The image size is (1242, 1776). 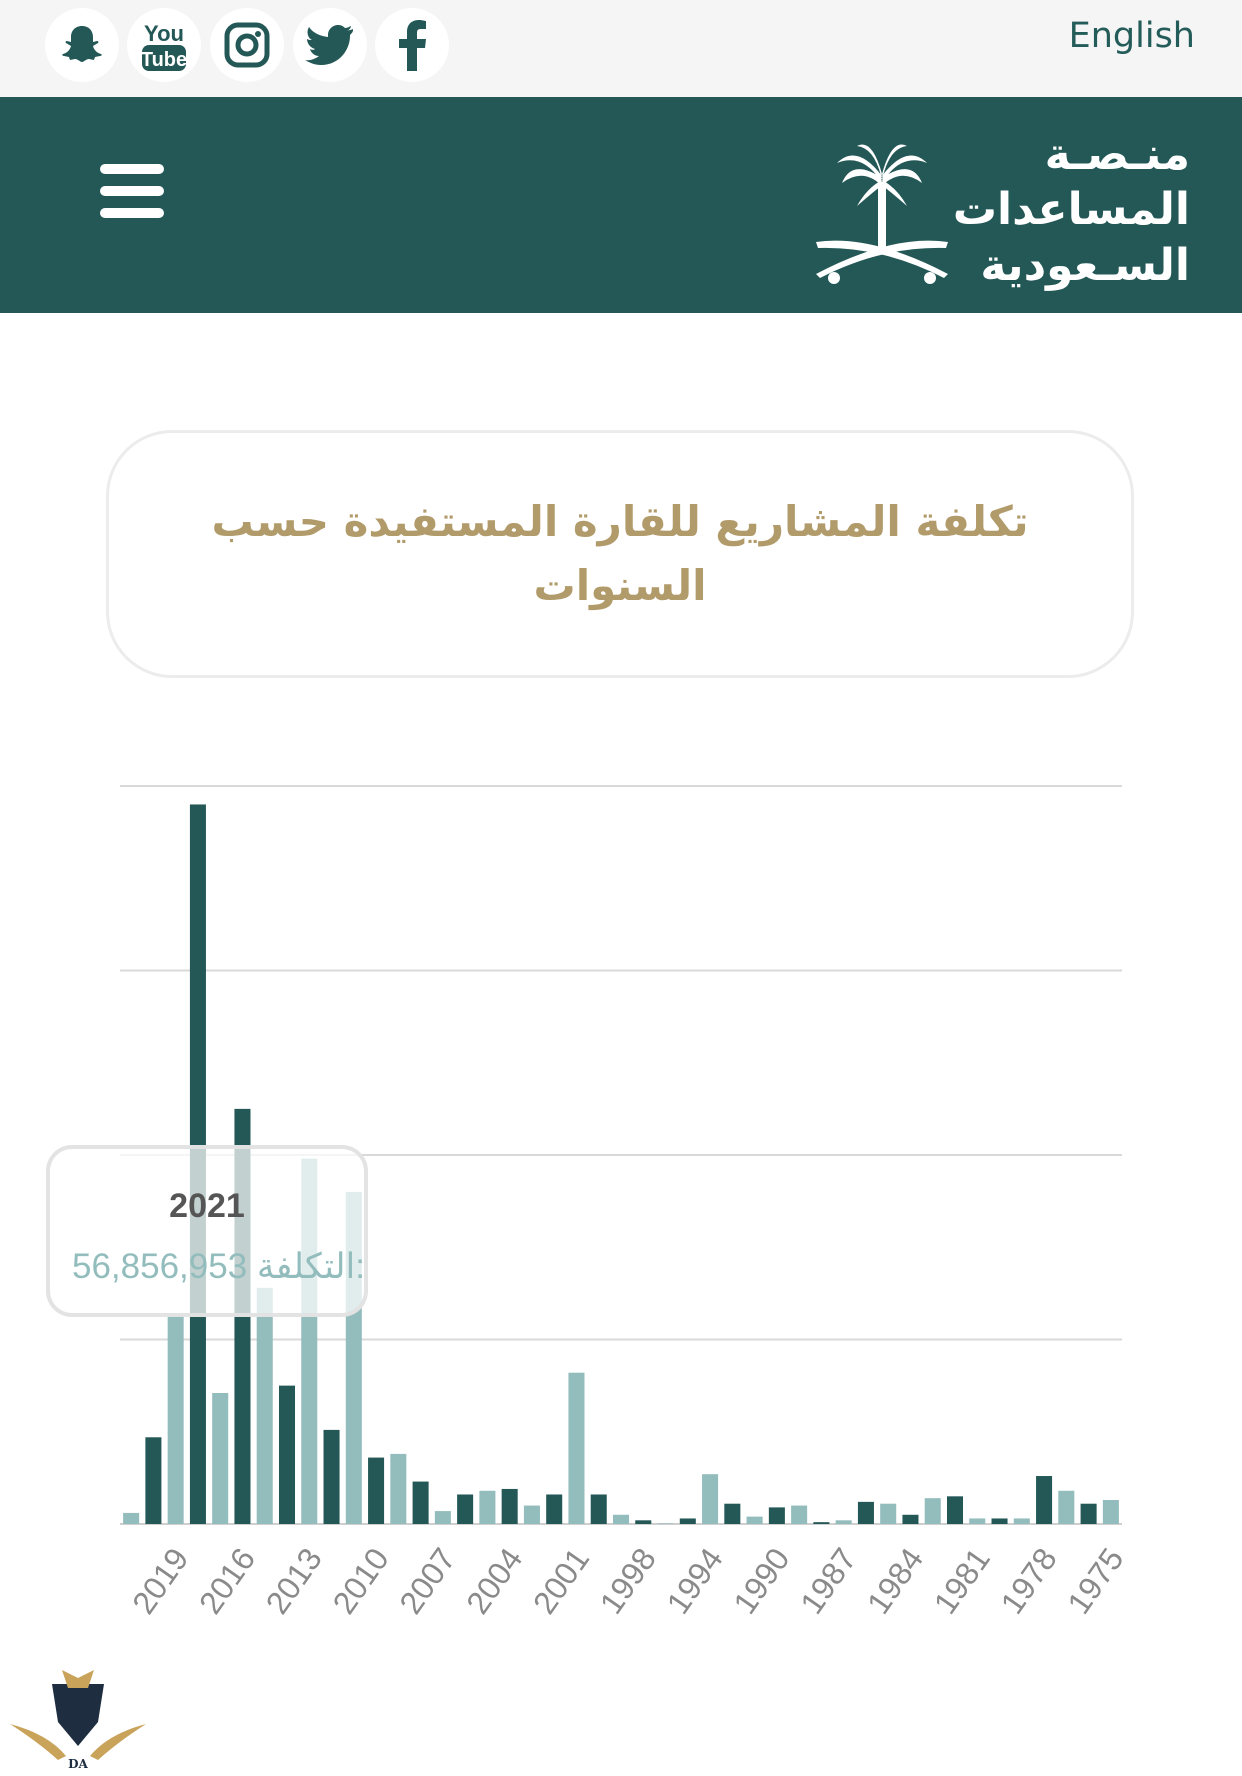 What do you see at coordinates (955, 1510) in the screenshot?
I see `bar-1982` at bounding box center [955, 1510].